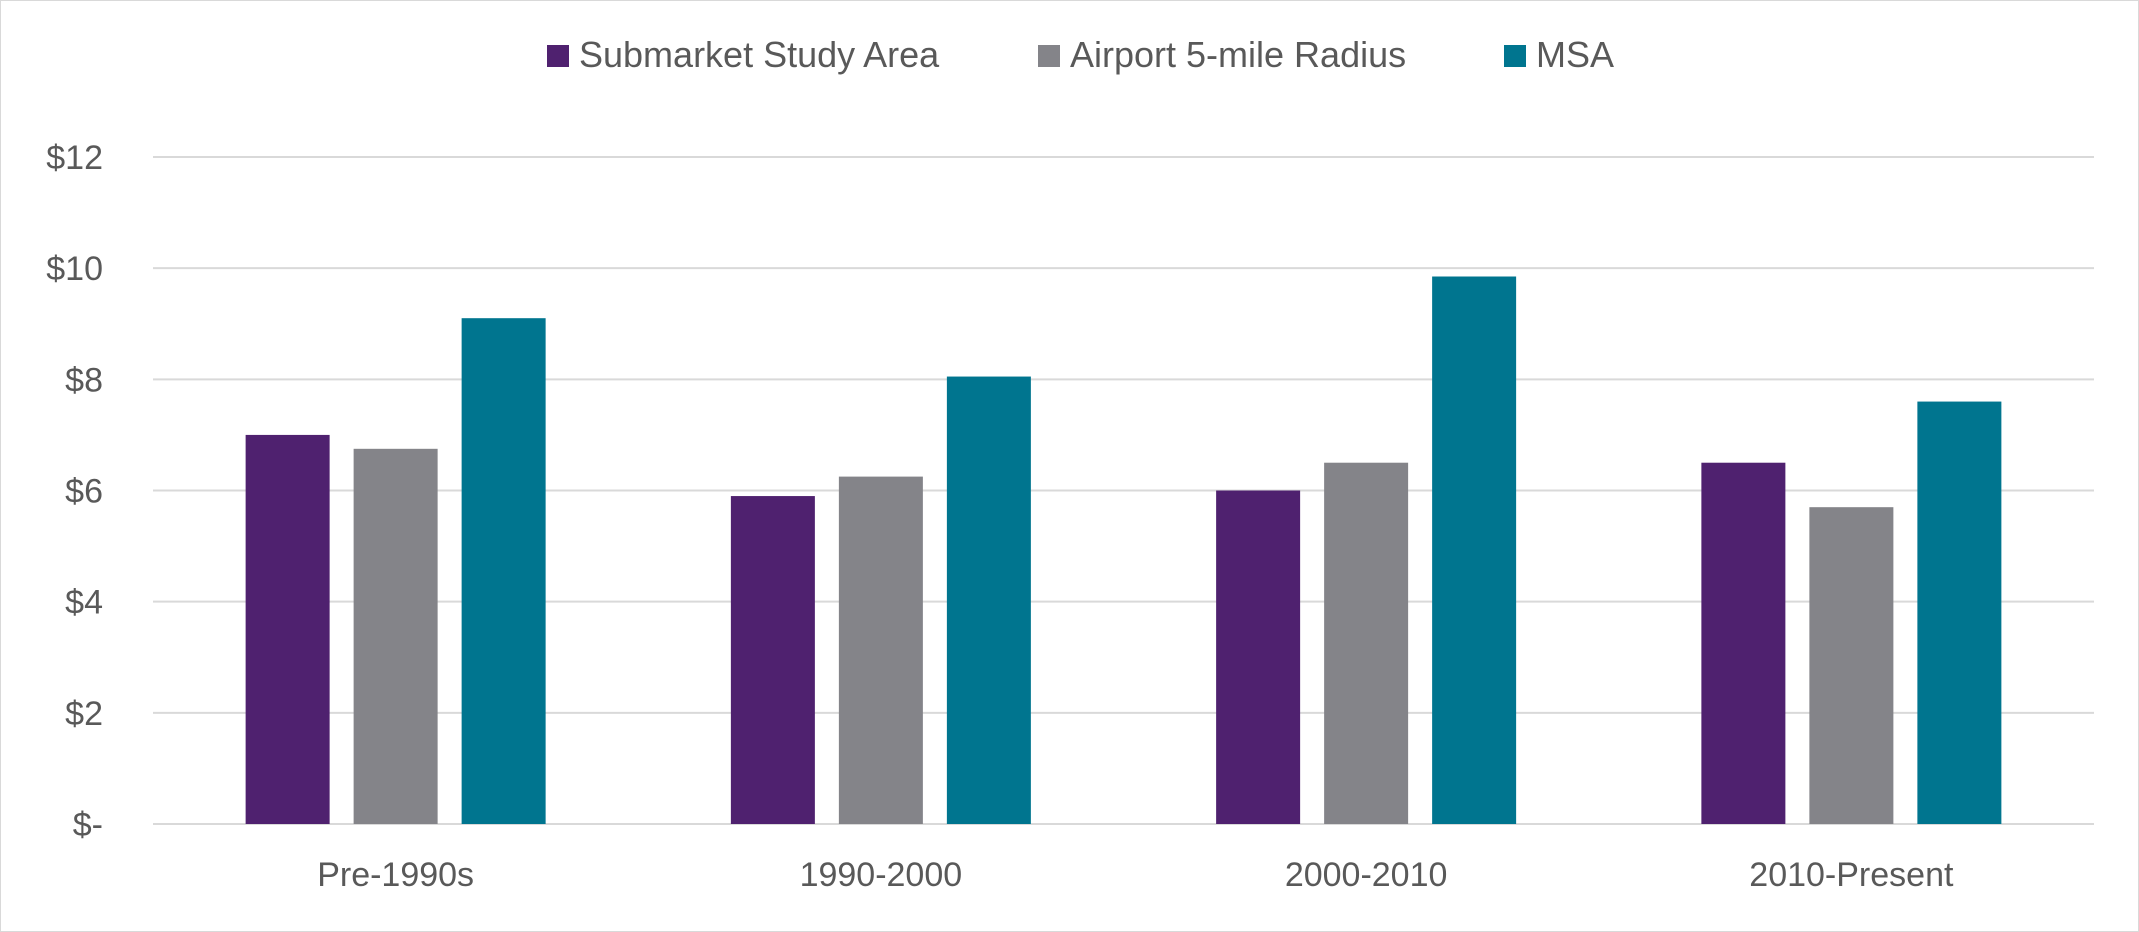 The width and height of the screenshot is (2139, 932). What do you see at coordinates (1135, 875) in the screenshot?
I see `x-axis: Pre-1990s 1990-2000 2000-2010 2010-Present` at bounding box center [1135, 875].